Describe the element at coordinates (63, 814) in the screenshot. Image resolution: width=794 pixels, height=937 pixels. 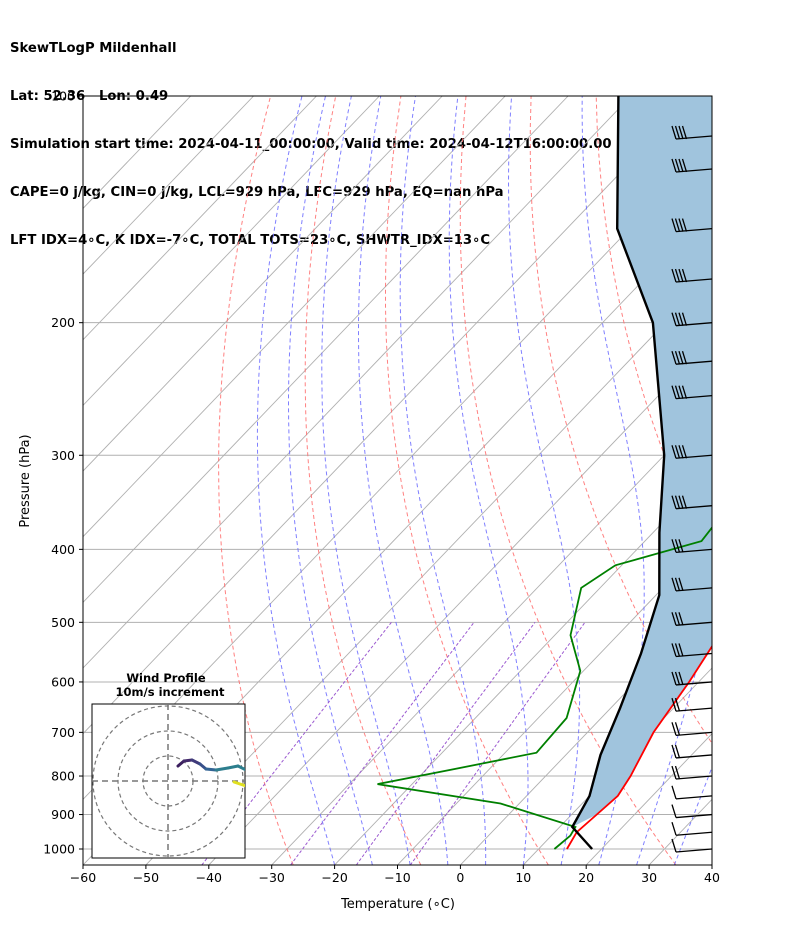
I see `y-tick-label: 900` at that location.